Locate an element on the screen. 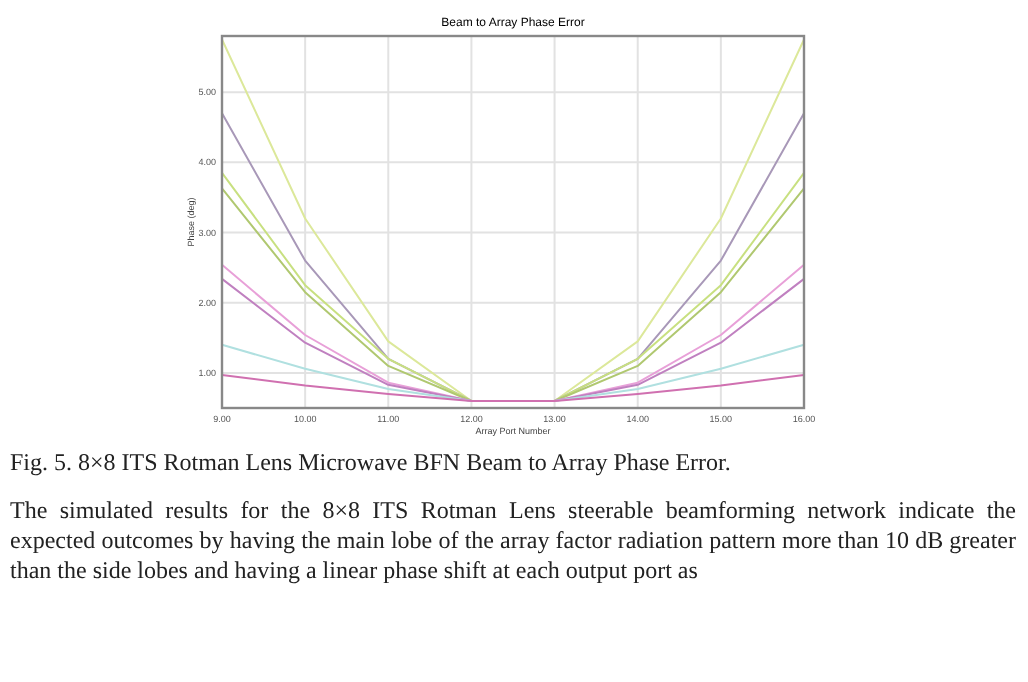 The height and width of the screenshot is (682, 1028). line-series is located at coordinates (513, 388).